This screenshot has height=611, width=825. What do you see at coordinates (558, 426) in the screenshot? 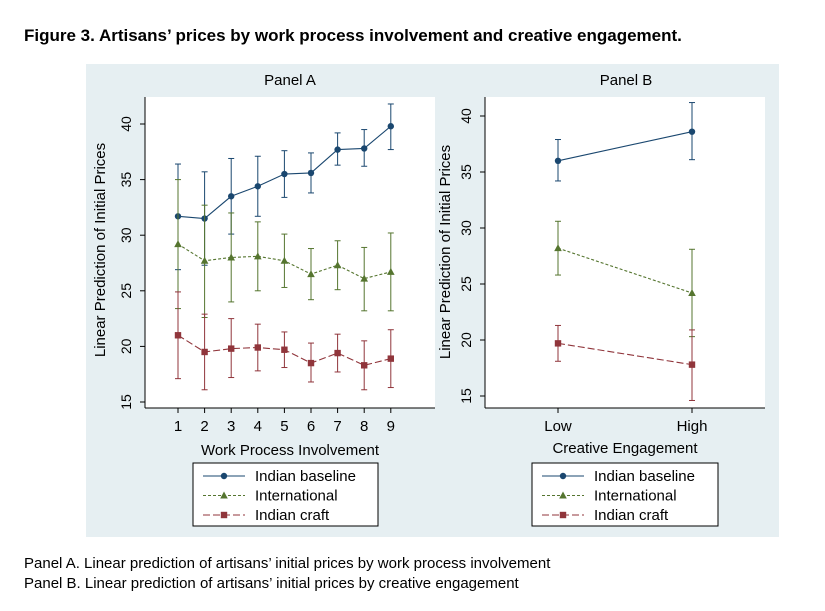
I see `panel-b-x-tick-label: Low` at bounding box center [558, 426].